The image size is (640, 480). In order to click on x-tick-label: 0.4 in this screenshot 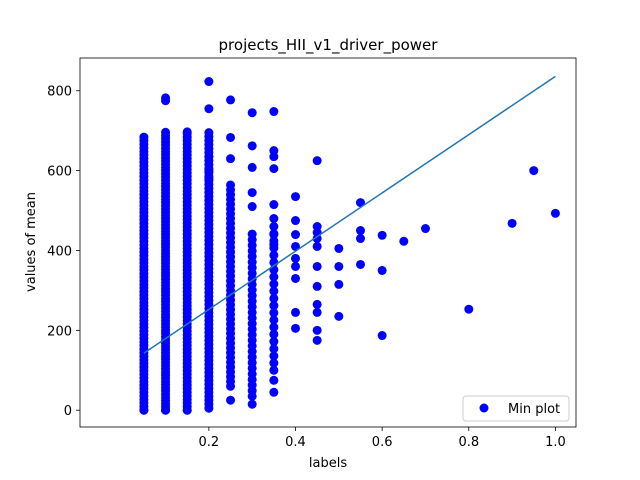, I will do `click(295, 442)`.